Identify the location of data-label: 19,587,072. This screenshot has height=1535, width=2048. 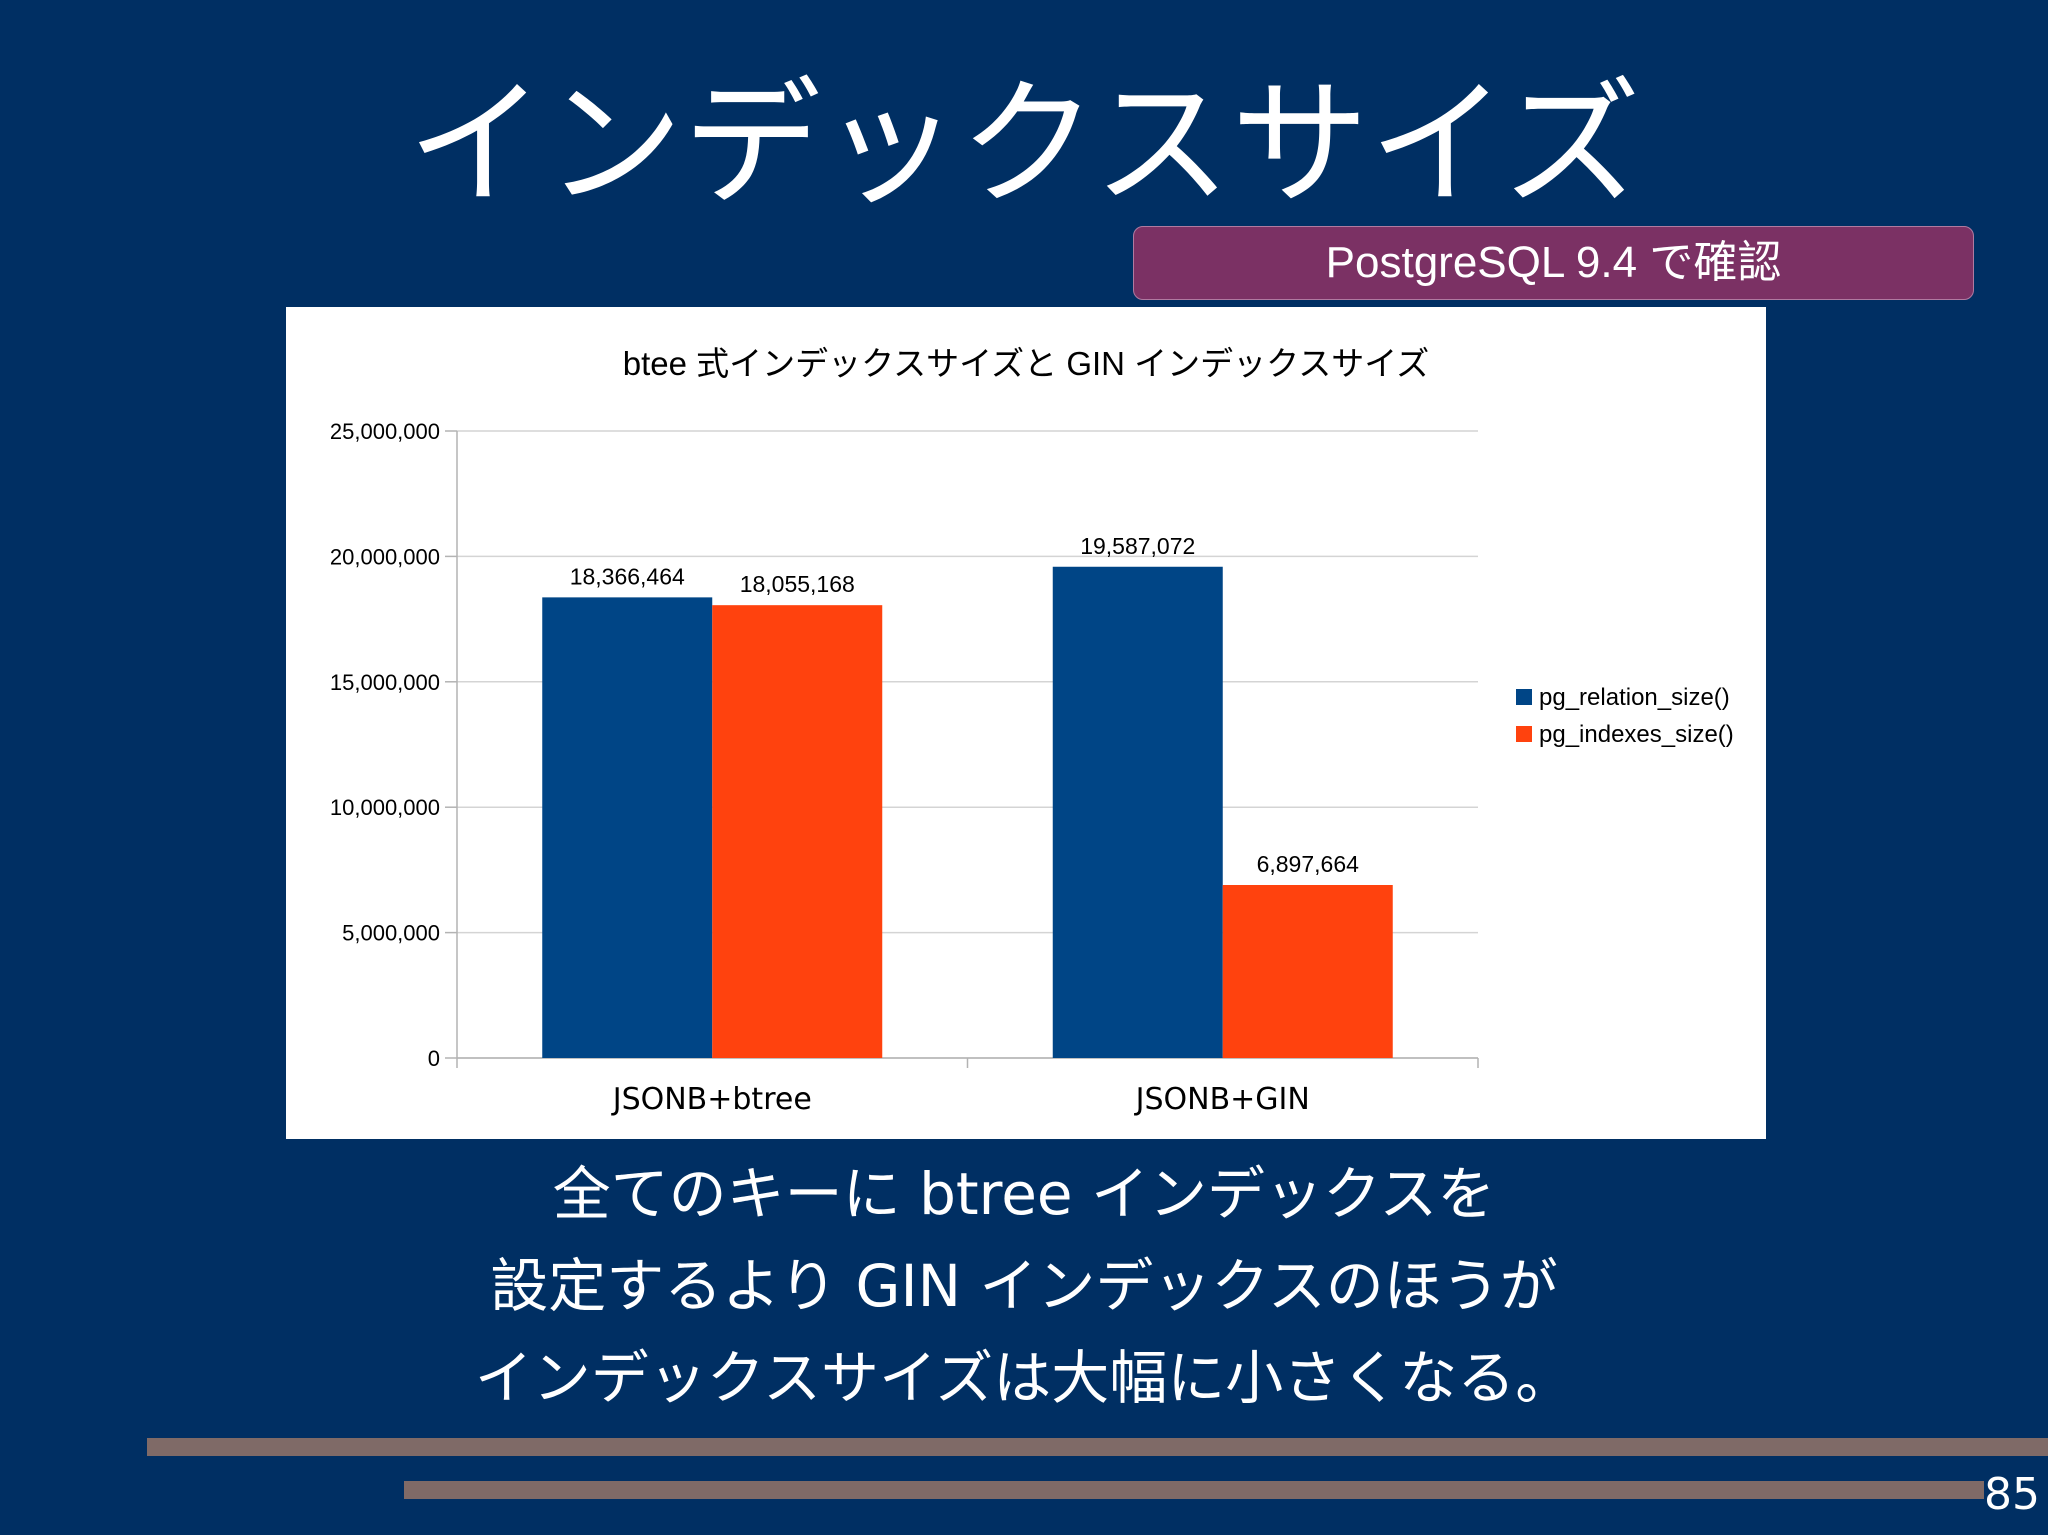
(1137, 546).